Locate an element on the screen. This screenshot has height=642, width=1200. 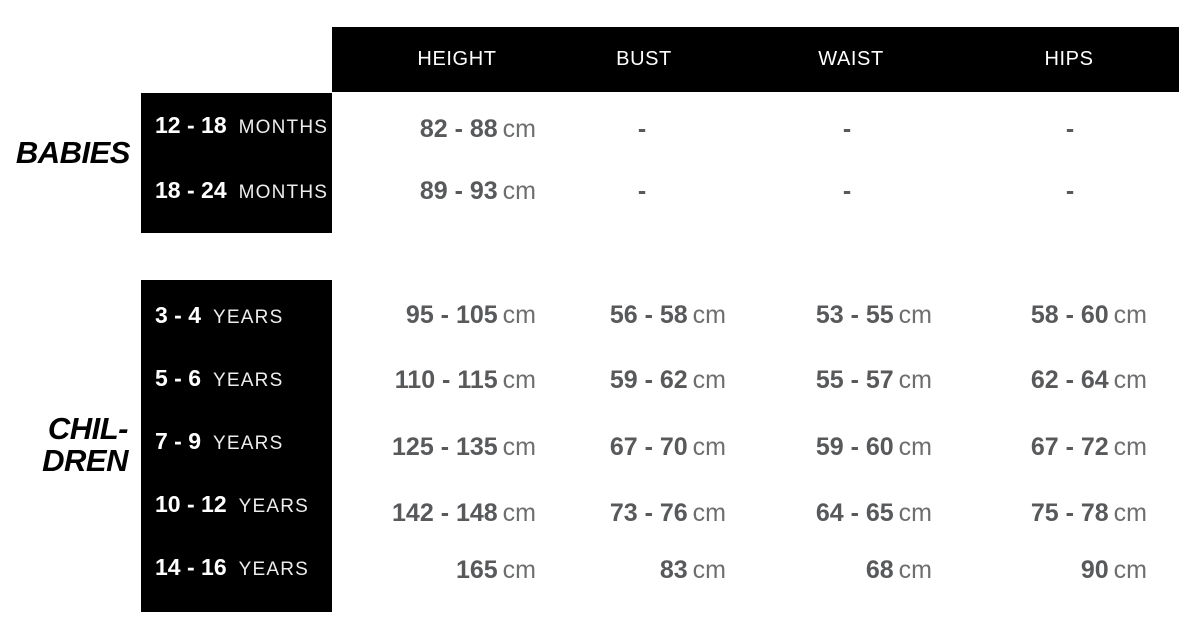
table-row: 165 cm 83 cm 68 cm 90 cm is located at coordinates (756, 570).